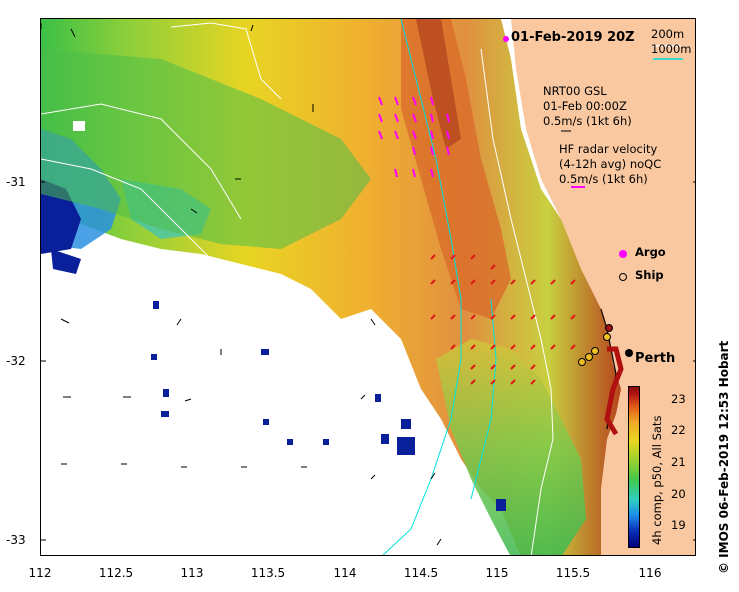 Image resolution: width=739 pixels, height=592 pixels. Describe the element at coordinates (678, 399) in the screenshot. I see `colorbar-tick-23: 23` at that location.